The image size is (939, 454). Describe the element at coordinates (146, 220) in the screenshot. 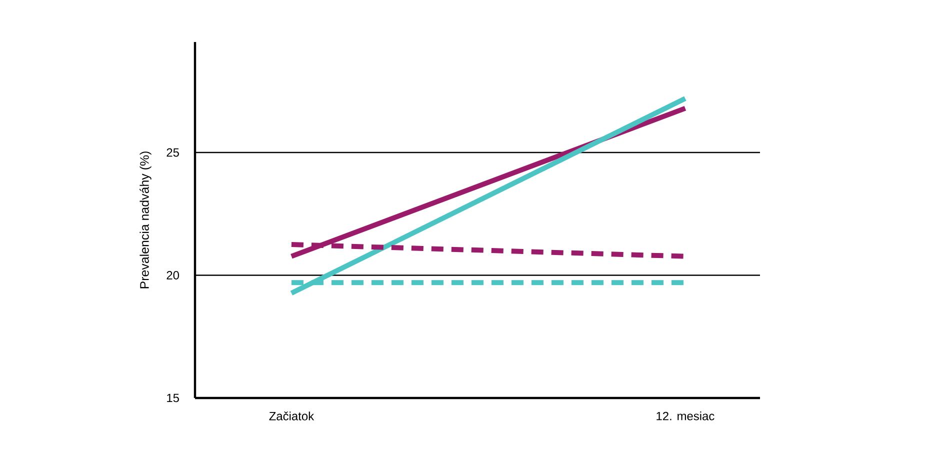

I see `y-axis-title: Prevalencia nadváhy (%)` at that location.